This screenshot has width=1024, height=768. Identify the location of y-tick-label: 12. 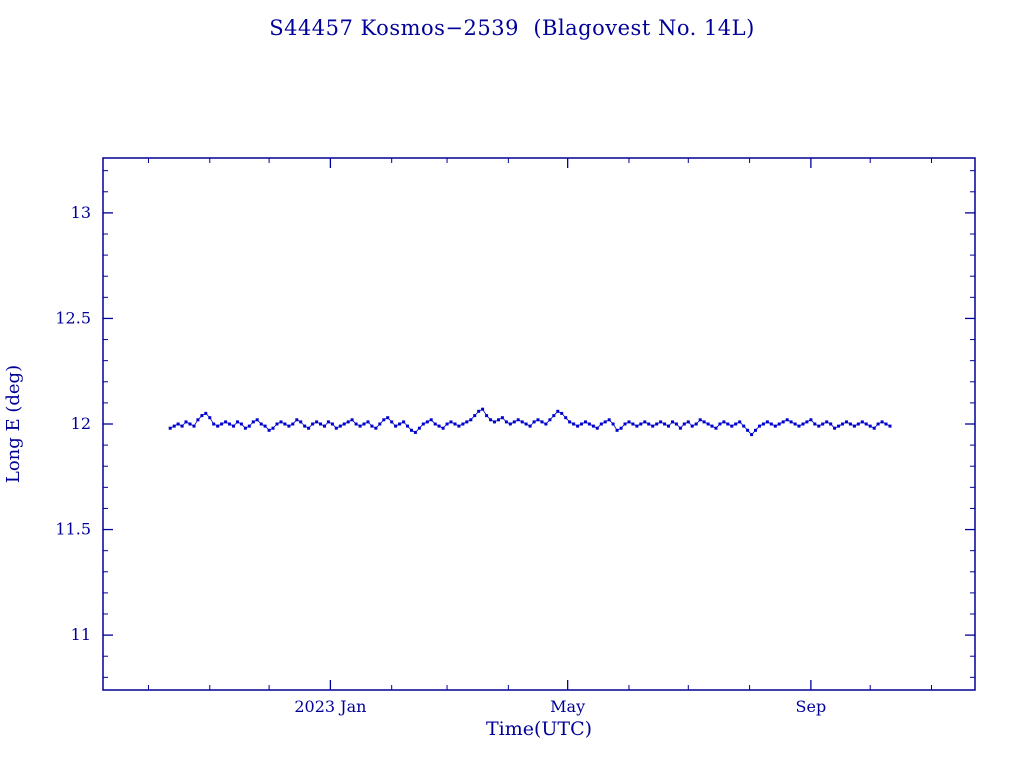
(81, 423).